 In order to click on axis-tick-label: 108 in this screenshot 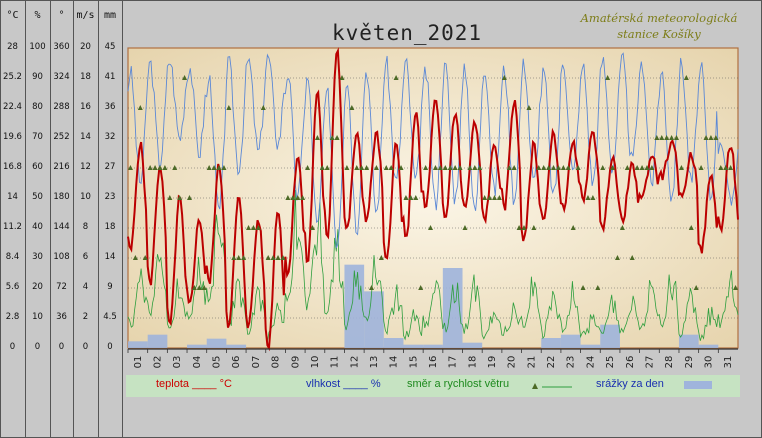, I will do `click(61, 257)`.